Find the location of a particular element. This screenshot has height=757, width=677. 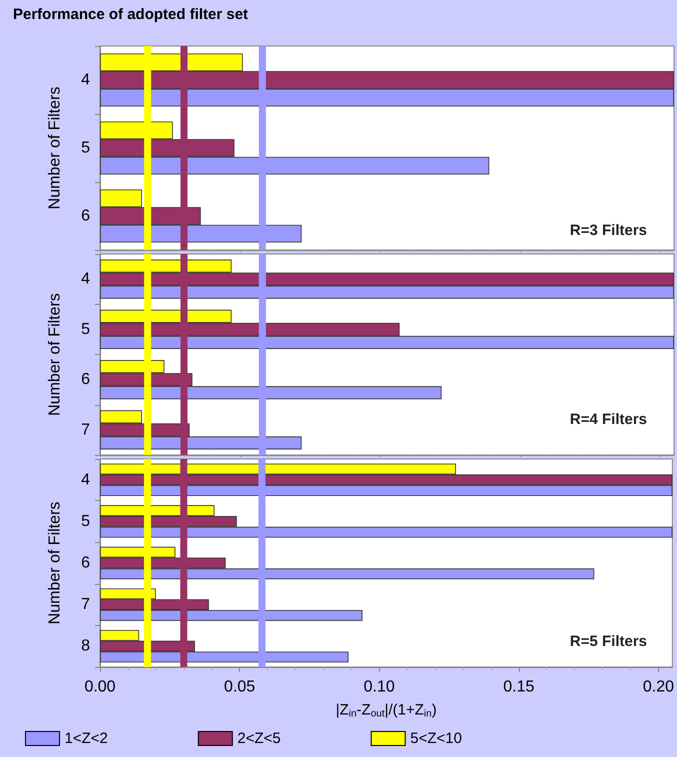

legend-label: 1<Z<2 is located at coordinates (86, 738).